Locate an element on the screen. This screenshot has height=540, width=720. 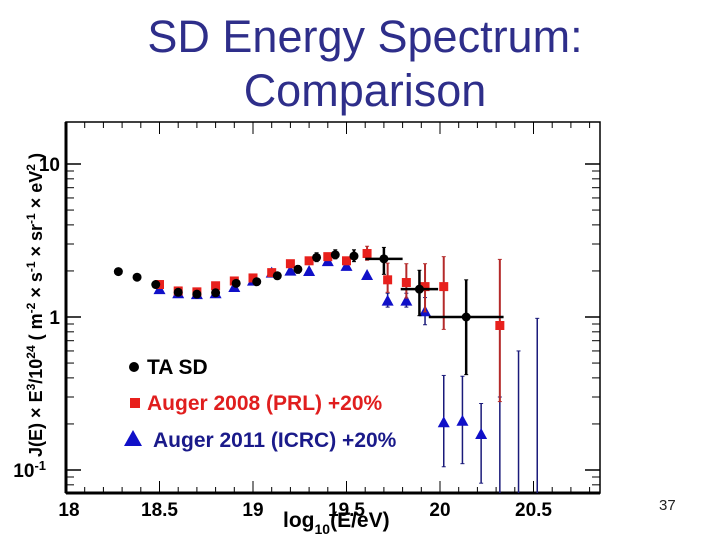
y-tick-label: 1 is located at coordinates (54, 318).